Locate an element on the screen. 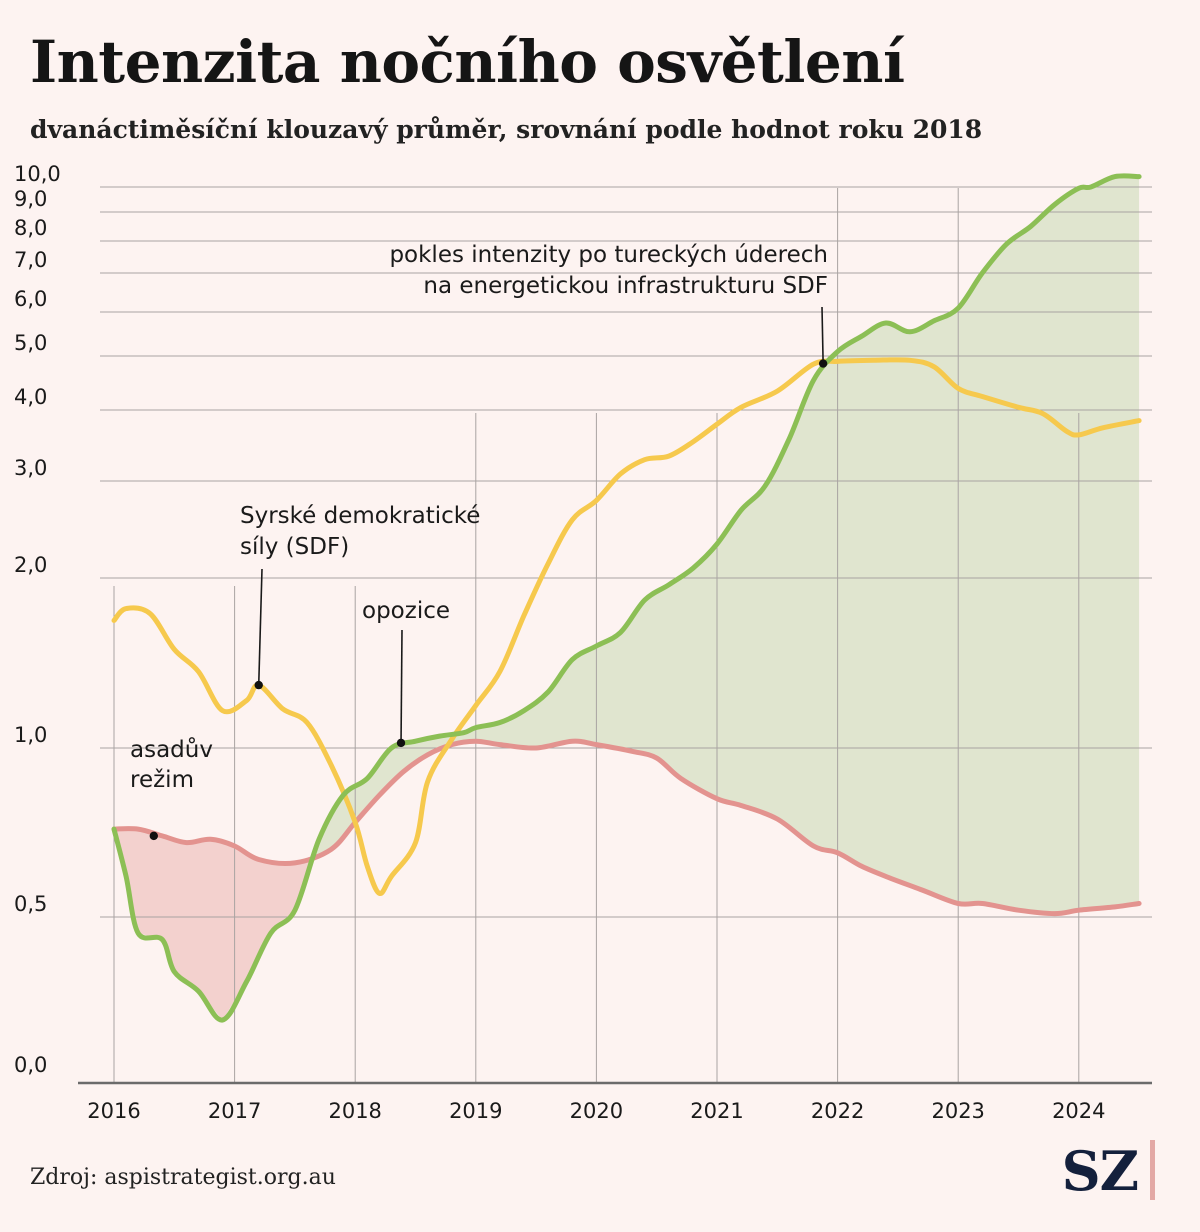 Image resolution: width=1200 pixels, height=1232 pixels. x-tick-label-2024: 2024 is located at coordinates (1078, 1111).